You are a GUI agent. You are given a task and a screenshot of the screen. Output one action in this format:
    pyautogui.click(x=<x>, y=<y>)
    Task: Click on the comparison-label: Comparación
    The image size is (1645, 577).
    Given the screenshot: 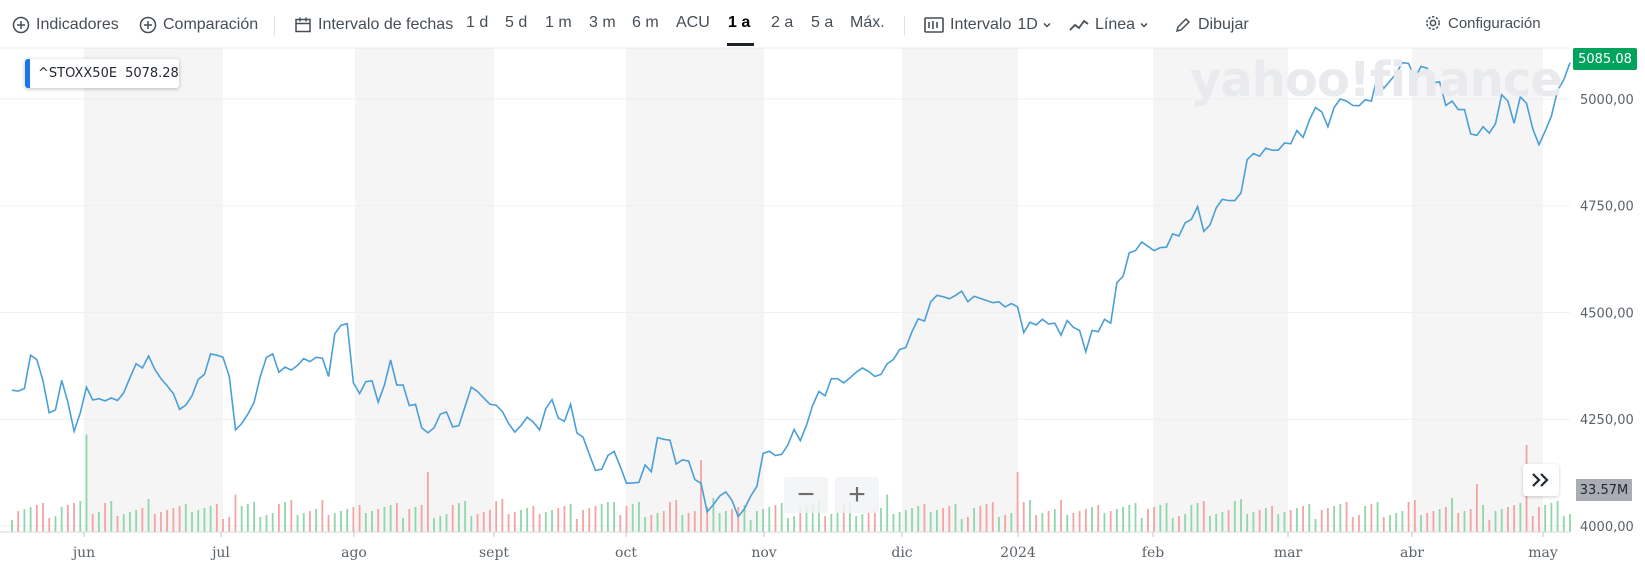 What is the action you would take?
    pyautogui.click(x=211, y=24)
    